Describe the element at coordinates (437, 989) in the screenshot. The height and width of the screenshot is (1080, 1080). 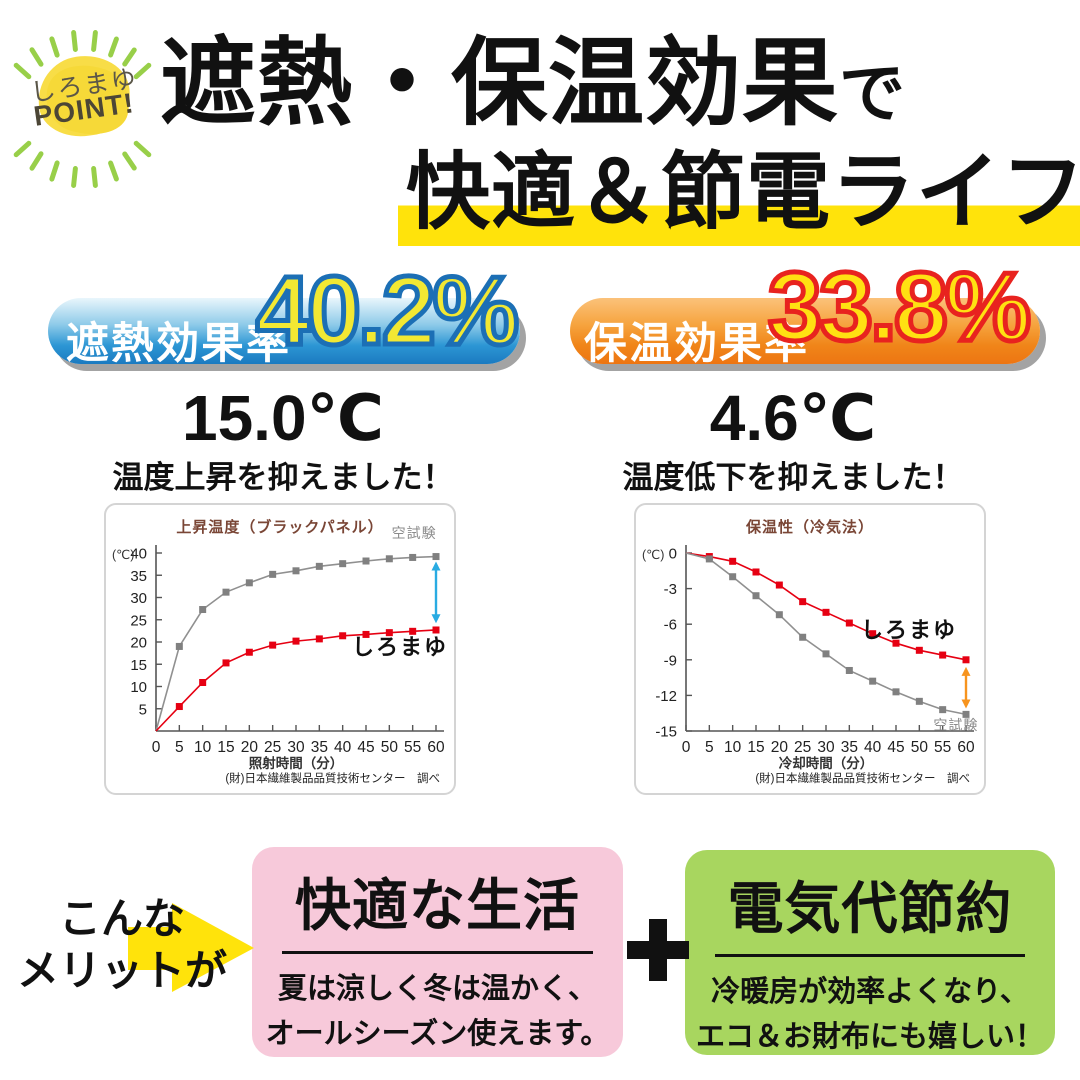
I see `comfort-merit-line1: 夏は涼しく冬は温かく、` at that location.